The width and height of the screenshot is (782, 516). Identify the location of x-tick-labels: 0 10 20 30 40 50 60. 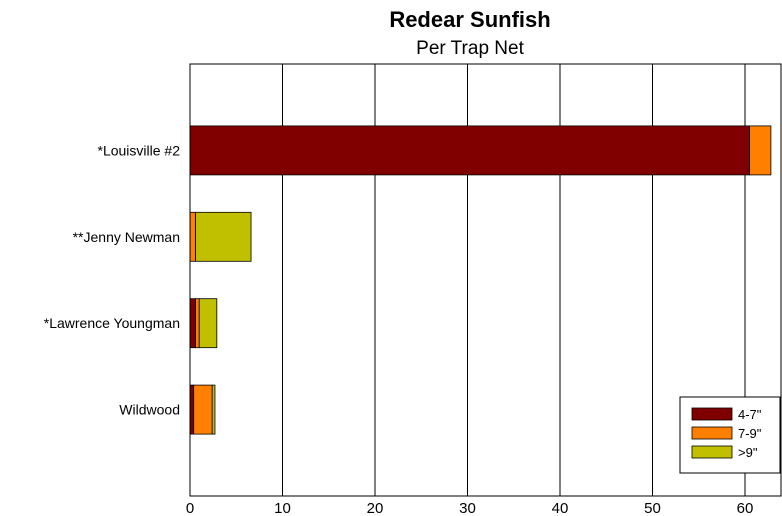
(470, 508).